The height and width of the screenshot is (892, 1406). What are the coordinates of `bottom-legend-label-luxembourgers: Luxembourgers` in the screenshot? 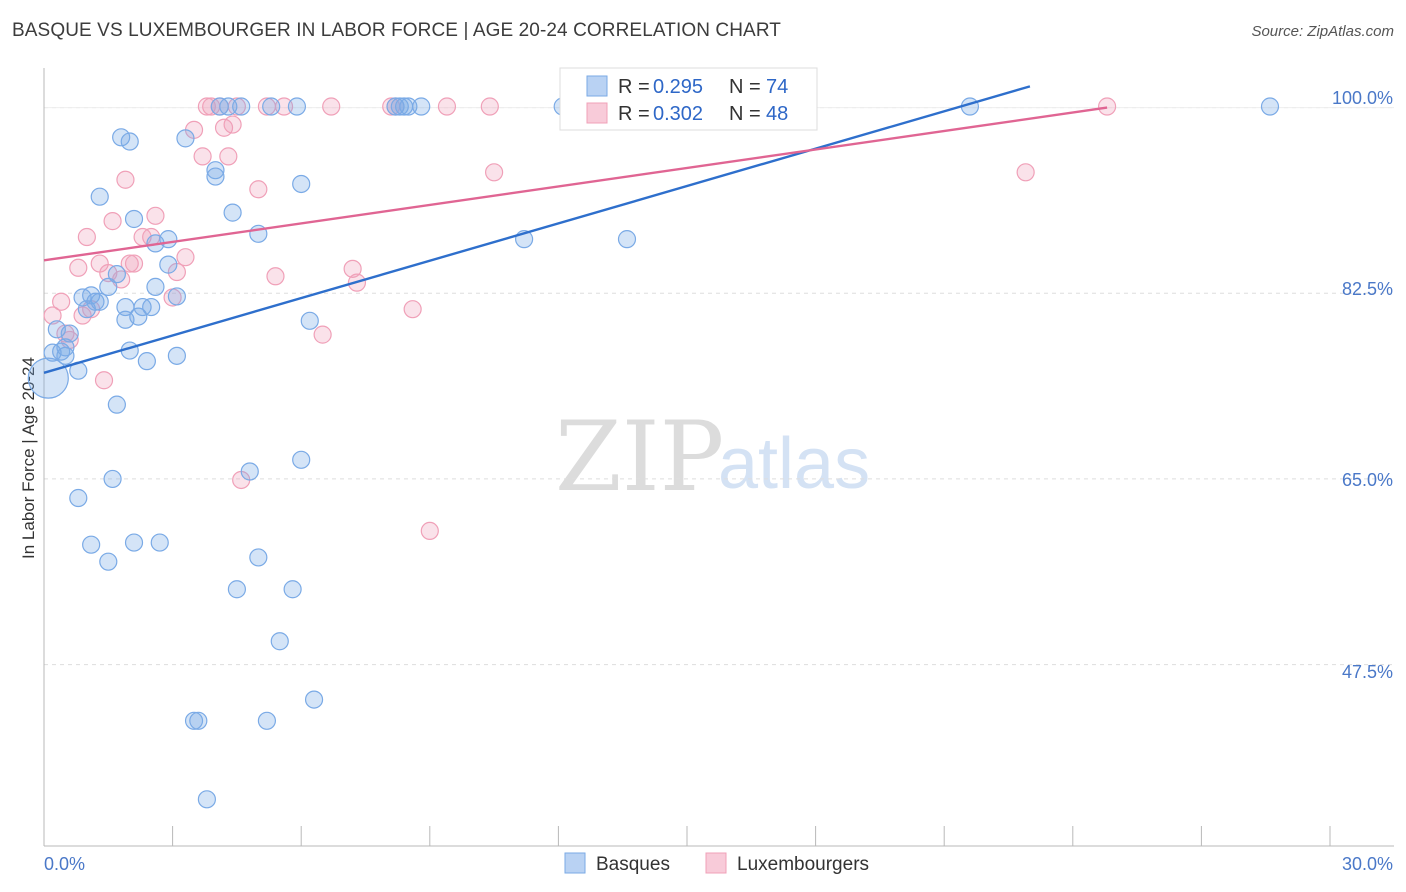 It's located at (803, 864).